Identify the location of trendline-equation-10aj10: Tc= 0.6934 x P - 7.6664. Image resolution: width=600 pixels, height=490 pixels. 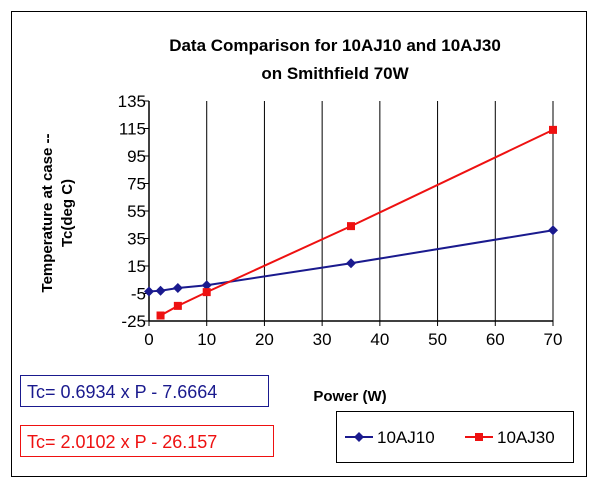
(144, 391).